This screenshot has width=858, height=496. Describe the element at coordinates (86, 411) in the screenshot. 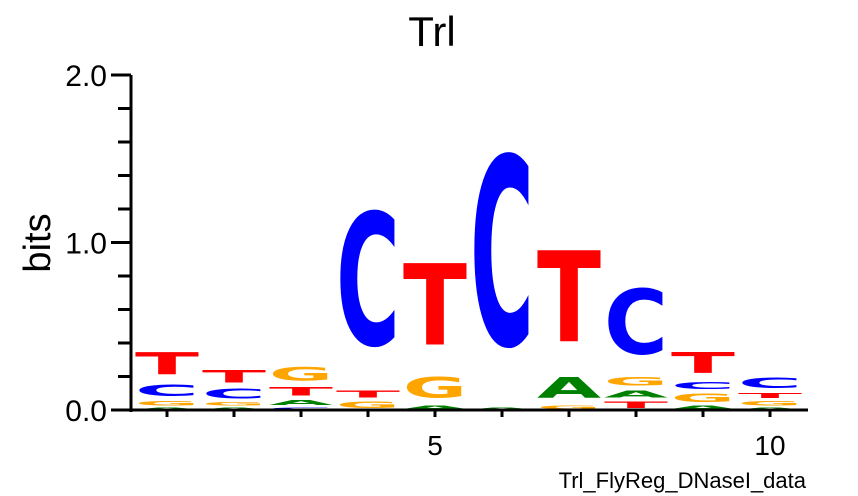

I see `y-tick-label: 0.0` at that location.